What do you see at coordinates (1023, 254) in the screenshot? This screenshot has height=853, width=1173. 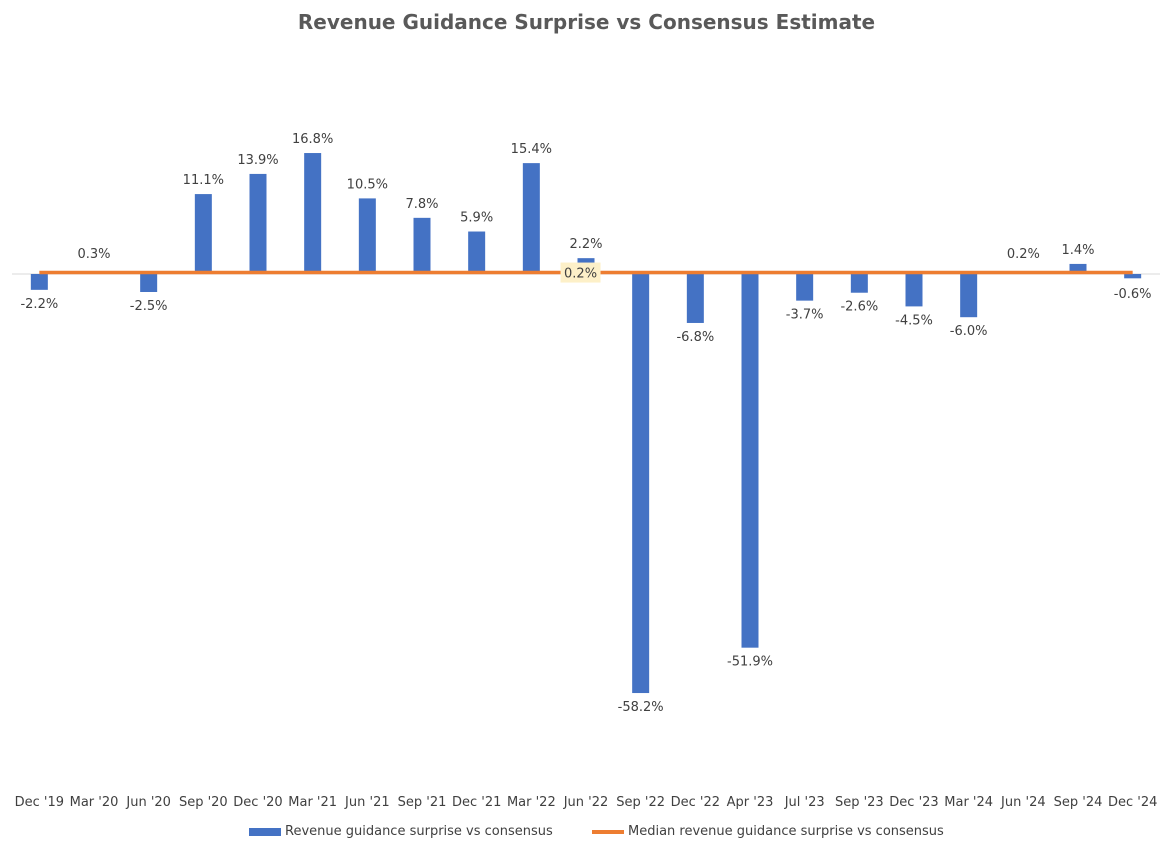 I see `data-label: 0.2%` at bounding box center [1023, 254].